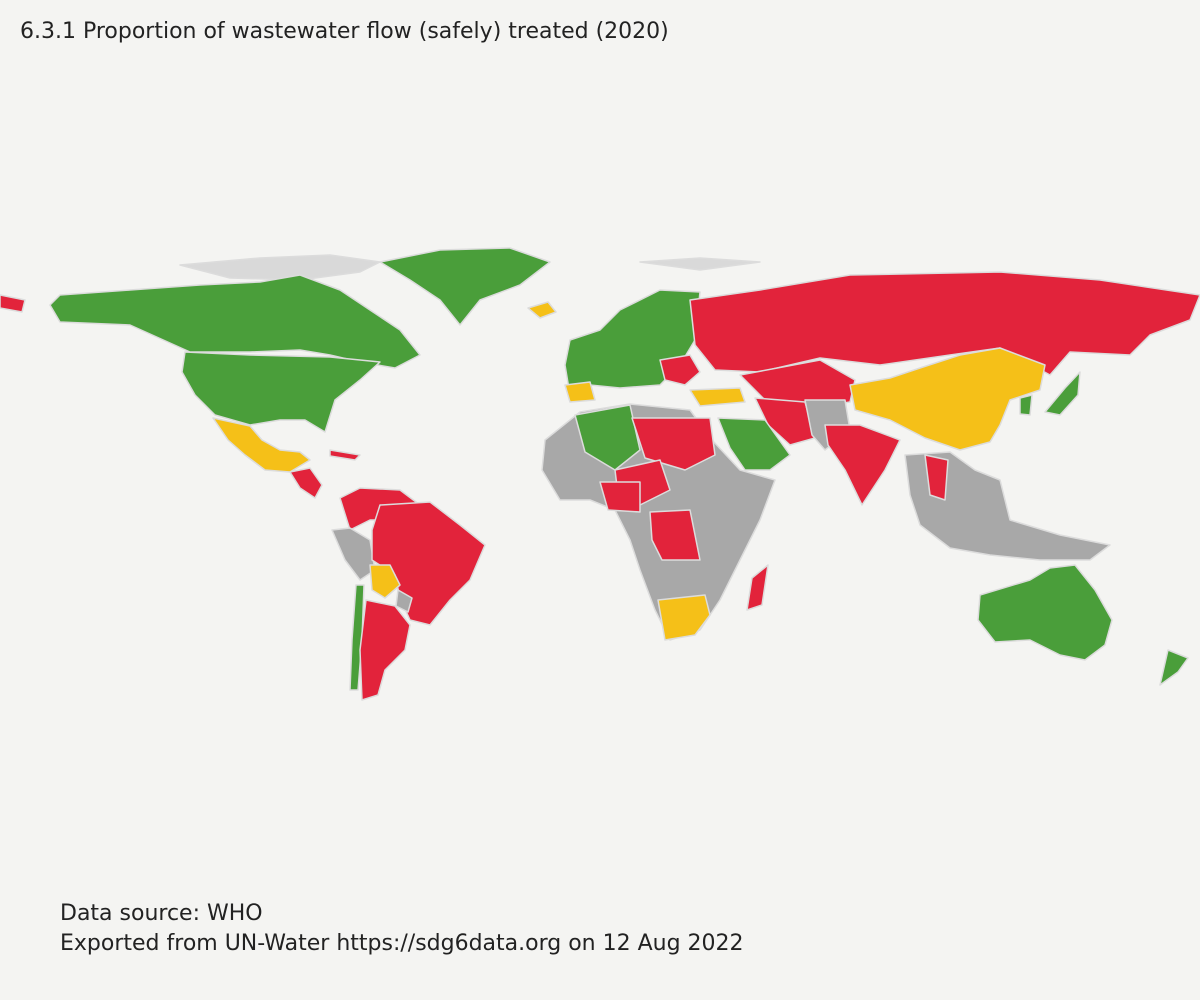 This screenshot has width=1200, height=1000. I want to click on thailand, so click(936, 477).